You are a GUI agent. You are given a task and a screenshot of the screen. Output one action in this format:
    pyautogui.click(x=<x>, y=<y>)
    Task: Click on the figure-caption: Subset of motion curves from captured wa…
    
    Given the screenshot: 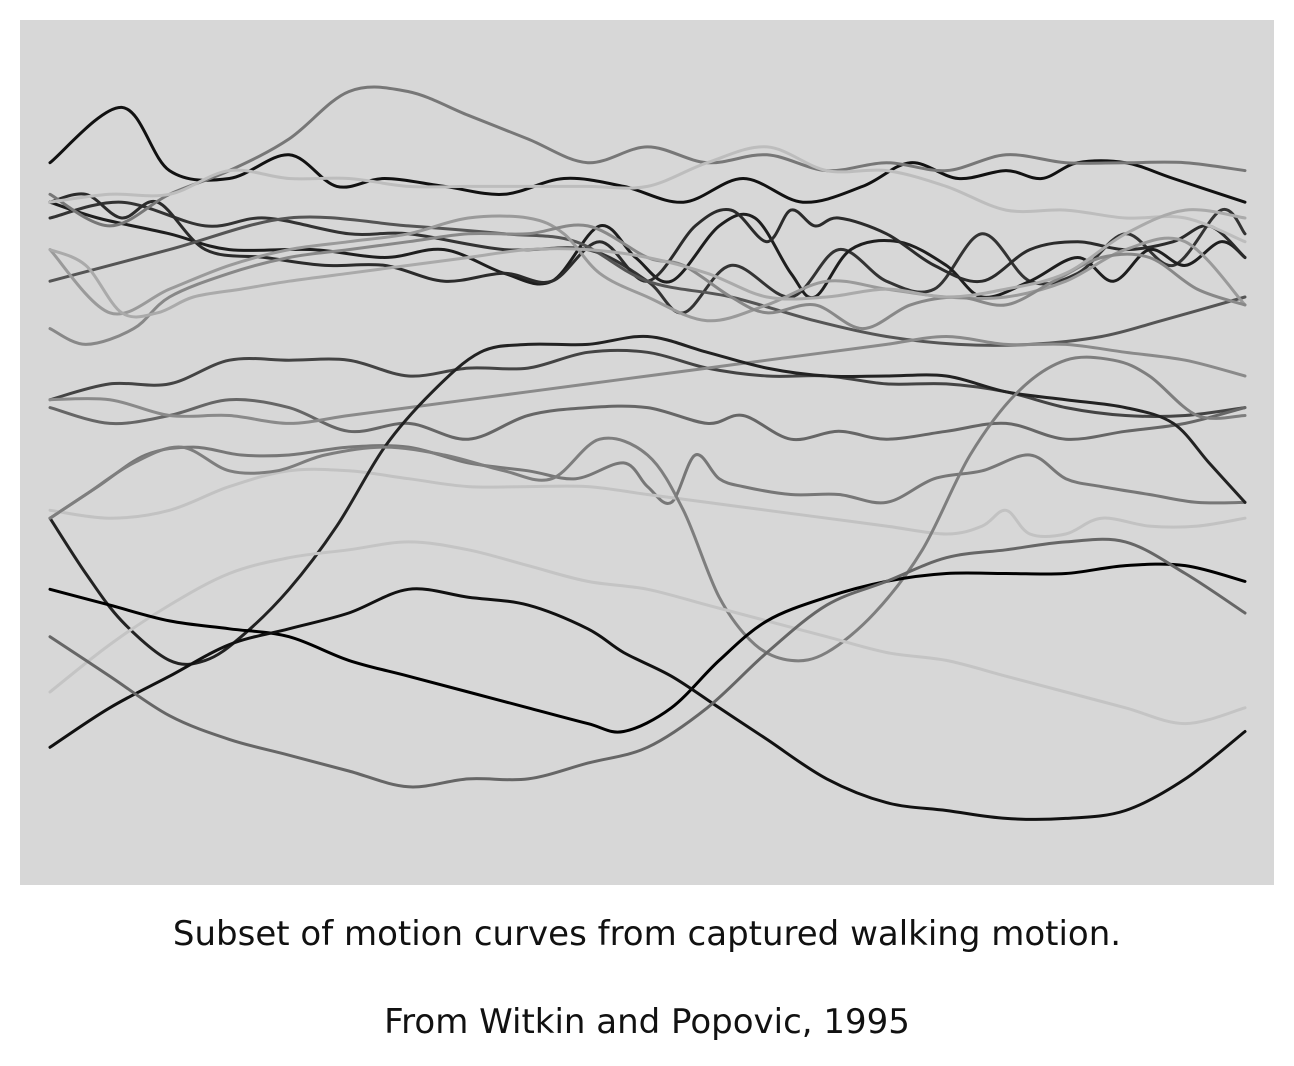 What is the action you would take?
    pyautogui.click(x=647, y=934)
    